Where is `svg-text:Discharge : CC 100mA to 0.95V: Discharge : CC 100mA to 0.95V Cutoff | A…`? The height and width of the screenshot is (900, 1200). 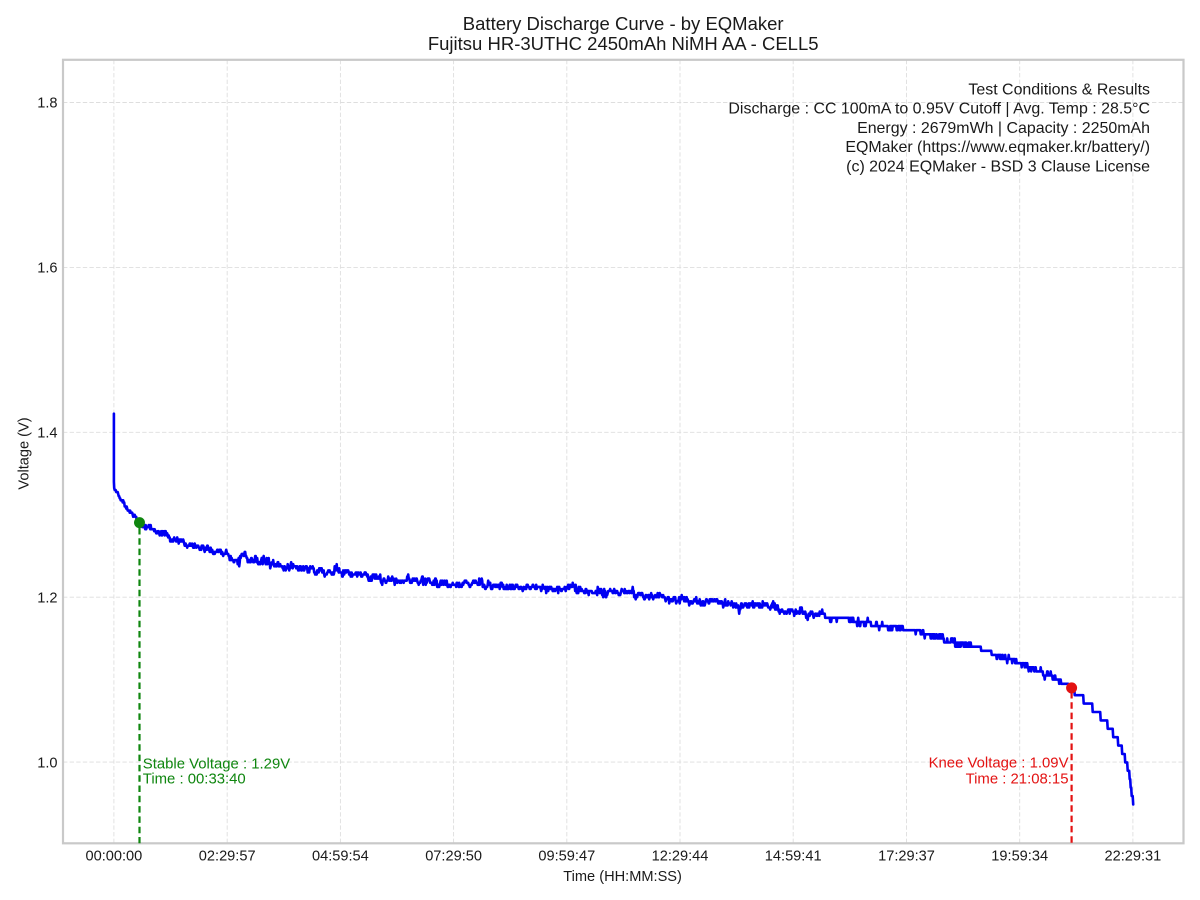
svg-text:Discharge : CC 100mA to 0.95V: Discharge : CC 100mA to 0.95V Cutoff | A… is located at coordinates (939, 109).